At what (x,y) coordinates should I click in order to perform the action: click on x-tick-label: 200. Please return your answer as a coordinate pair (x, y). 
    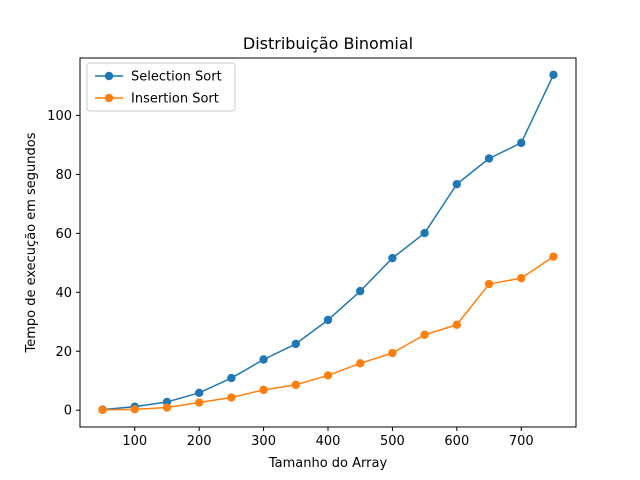
    Looking at the image, I should click on (199, 441).